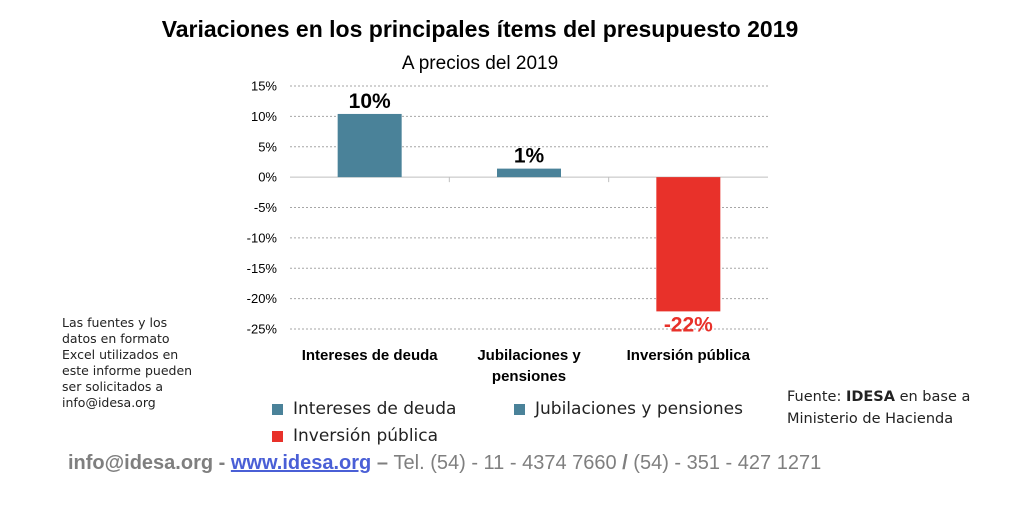  Describe the element at coordinates (370, 101) in the screenshot. I see `data-label: 10%` at that location.